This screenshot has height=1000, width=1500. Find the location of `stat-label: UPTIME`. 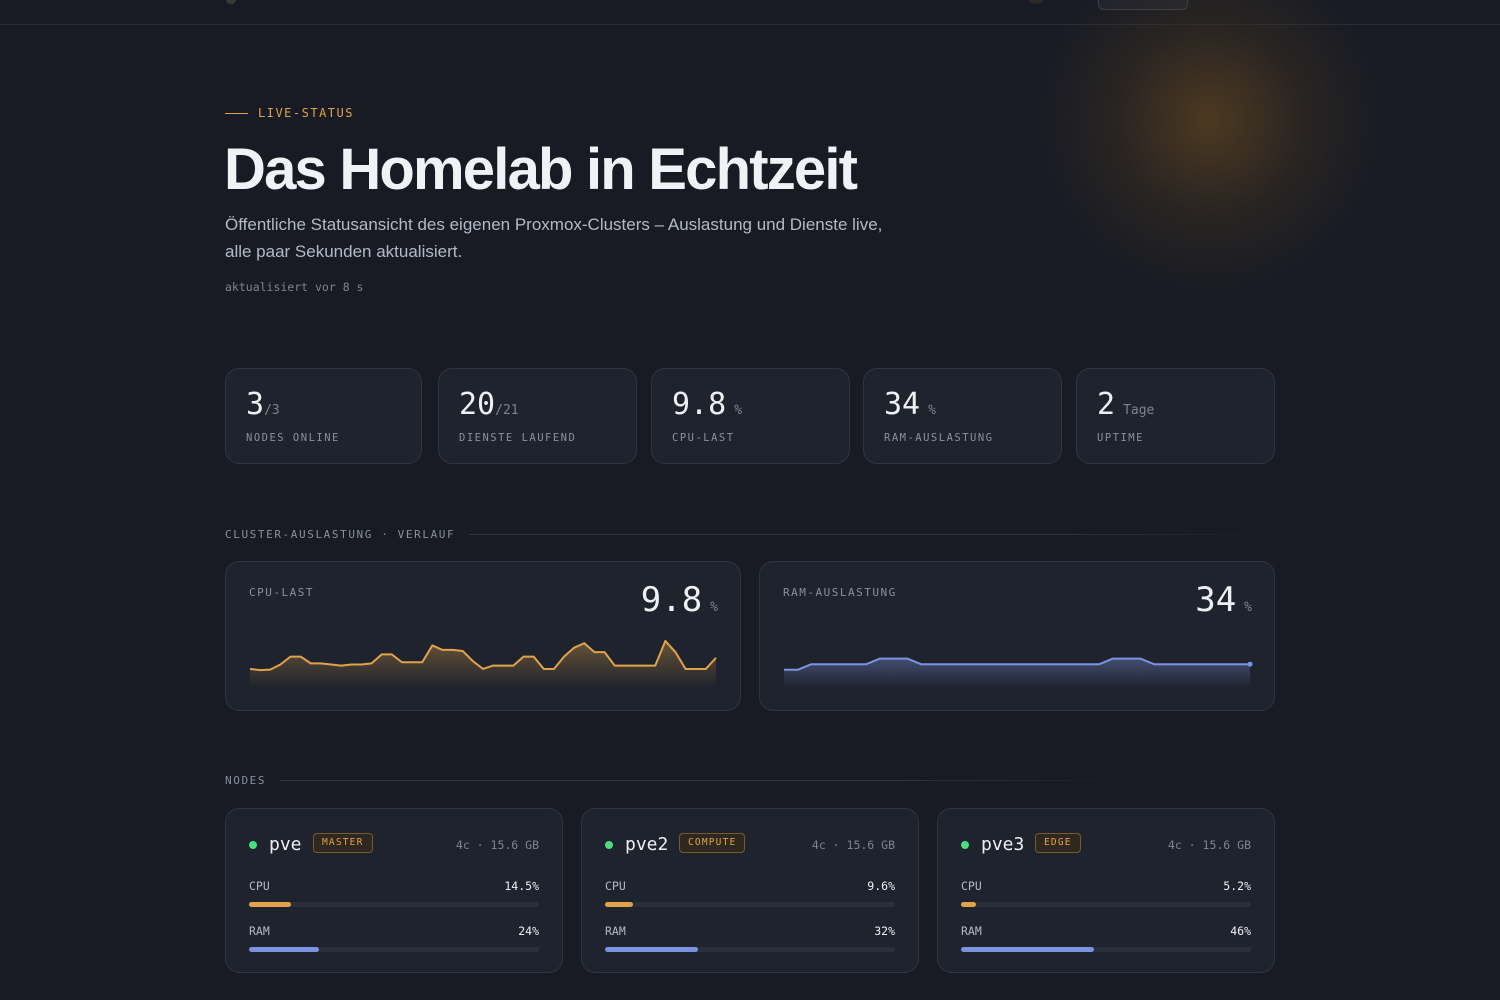

stat-label: UPTIME is located at coordinates (1120, 438).